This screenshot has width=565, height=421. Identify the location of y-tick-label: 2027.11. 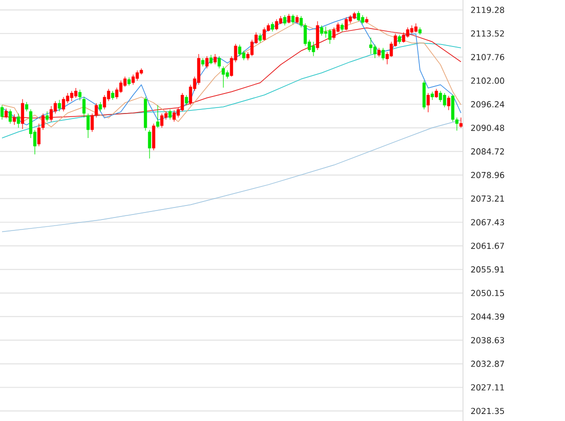
(487, 387).